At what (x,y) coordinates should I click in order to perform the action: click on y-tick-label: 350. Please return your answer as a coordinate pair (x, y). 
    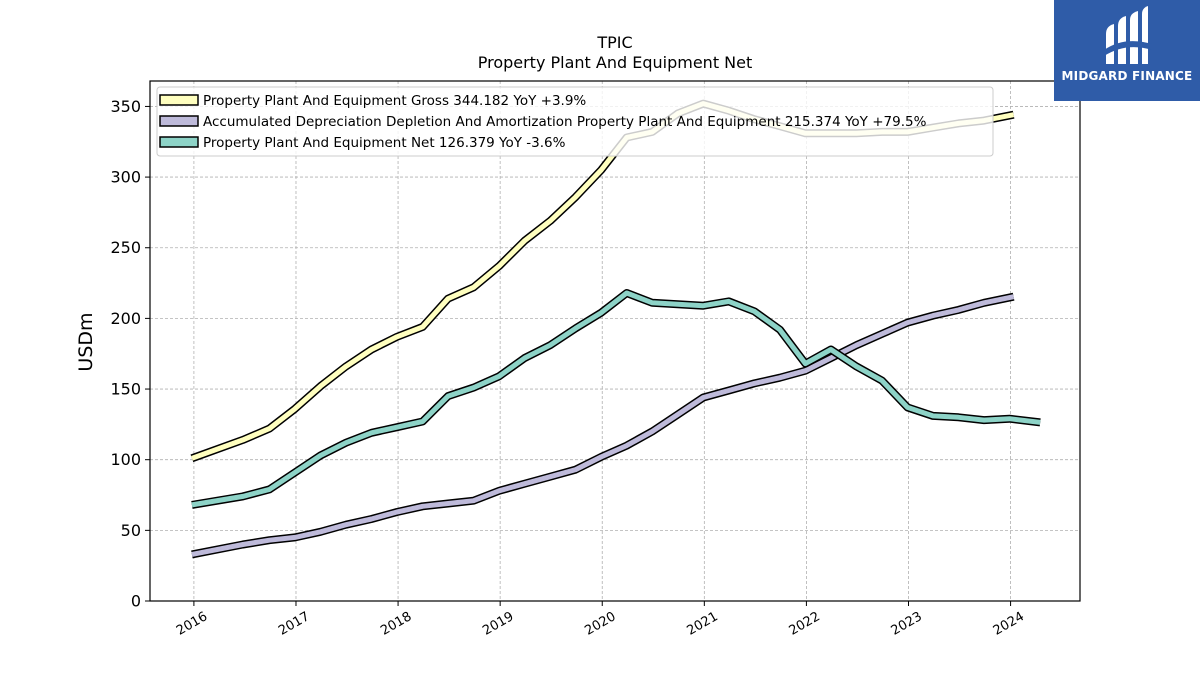
    Looking at the image, I should click on (125, 106).